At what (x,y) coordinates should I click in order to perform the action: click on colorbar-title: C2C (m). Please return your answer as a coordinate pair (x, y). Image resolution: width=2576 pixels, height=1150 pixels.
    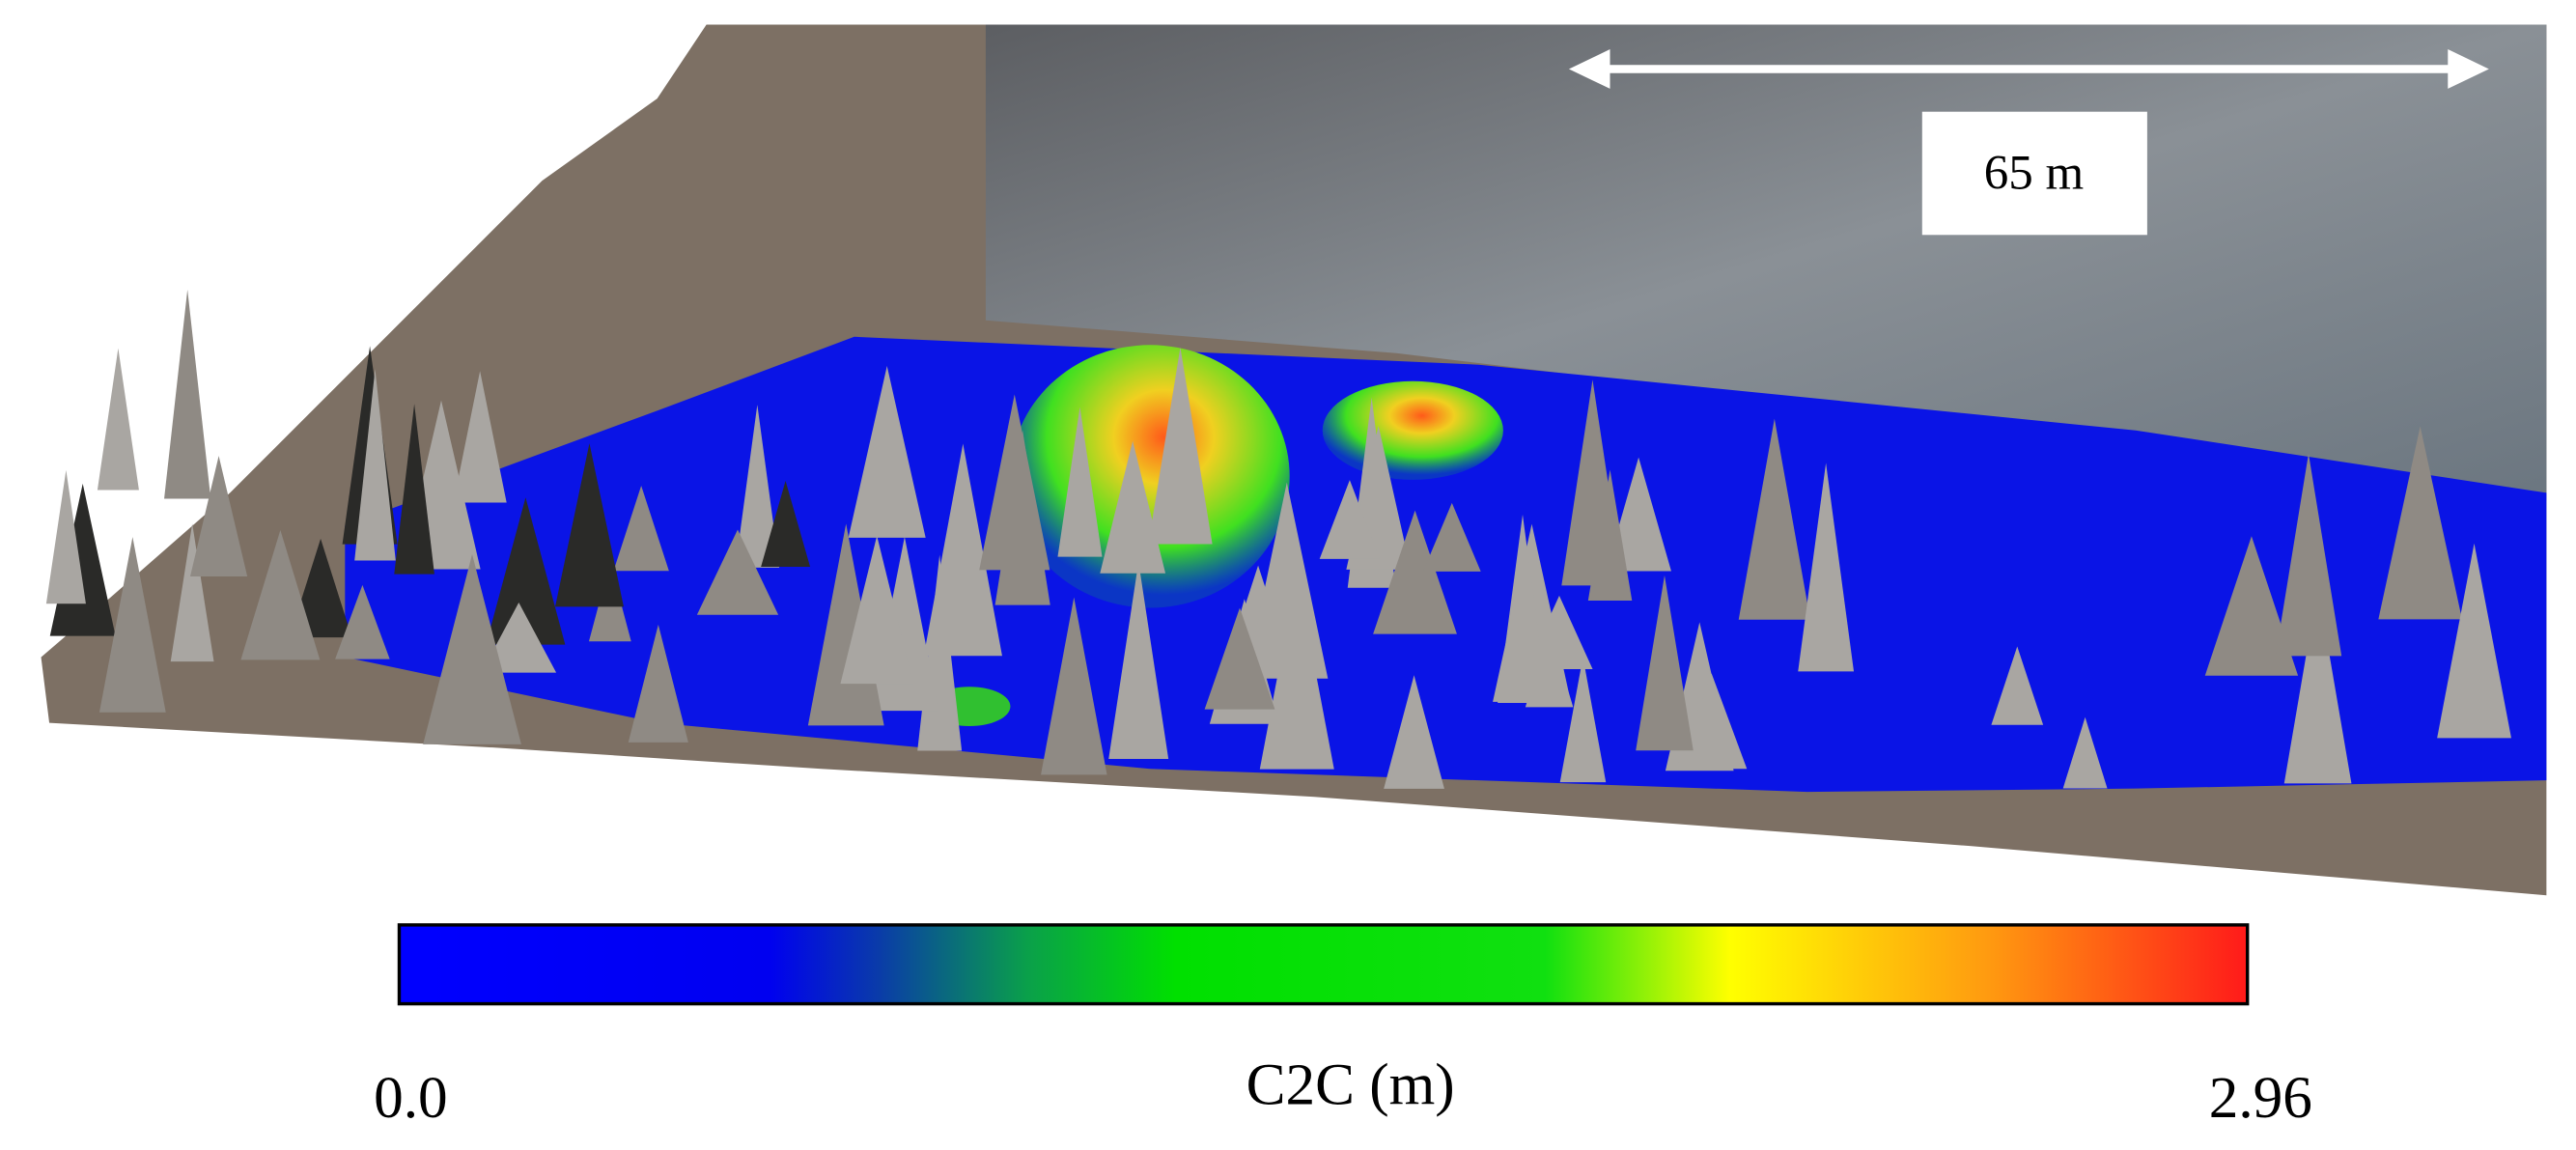
    Looking at the image, I should click on (1350, 1084).